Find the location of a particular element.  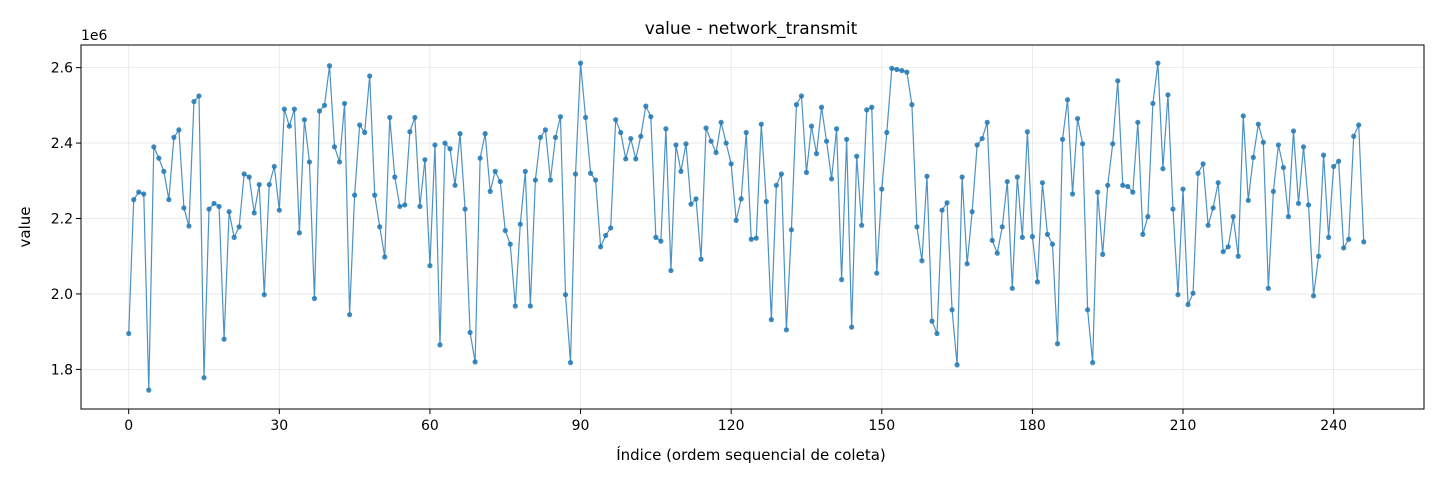

x-axis-label: Índice (ordem sequencial de coleta) is located at coordinates (751, 454).